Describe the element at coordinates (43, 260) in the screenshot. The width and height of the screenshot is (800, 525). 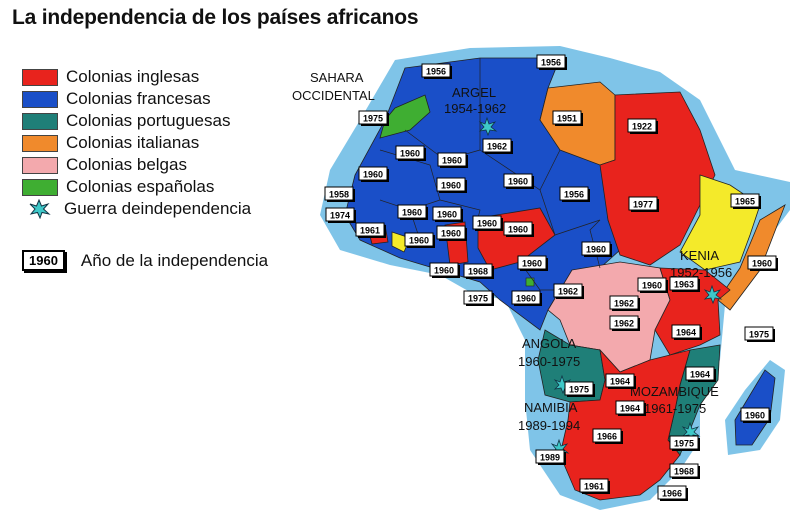
I see `year-key-box: 1960` at that location.